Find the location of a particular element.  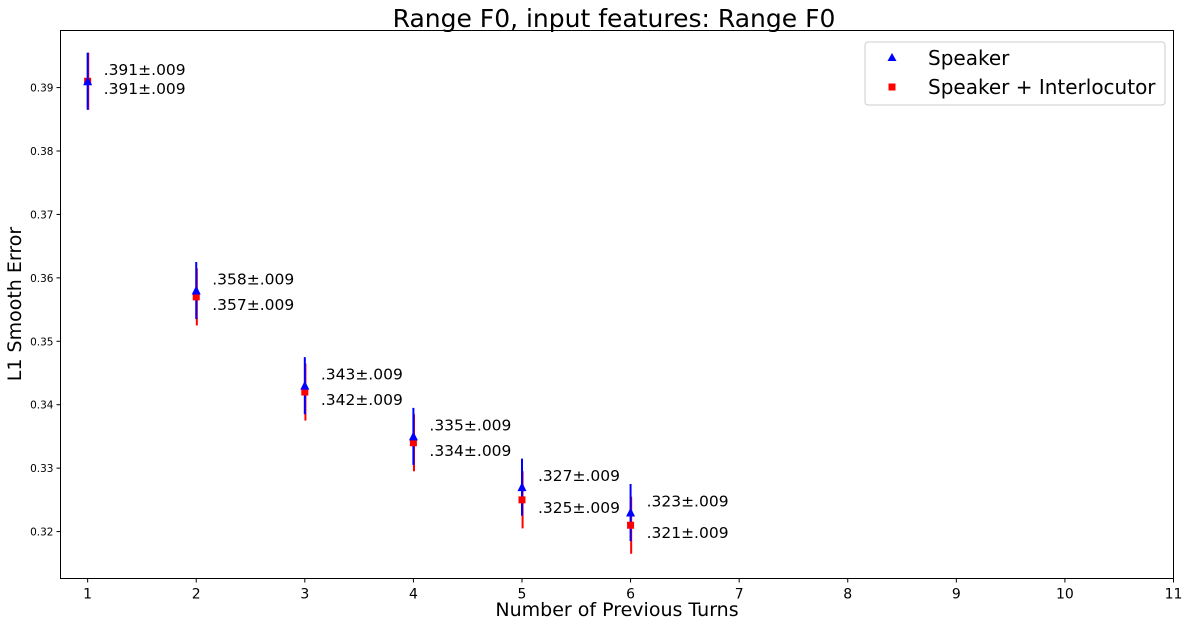

y-tick-label: 0.33 is located at coordinates (41, 469).